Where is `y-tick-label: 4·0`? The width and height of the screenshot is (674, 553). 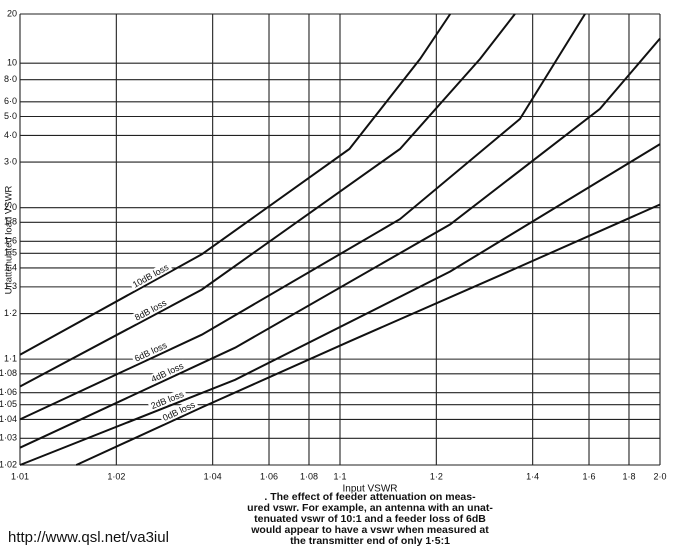
y-tick-label: 4·0 is located at coordinates (10, 135).